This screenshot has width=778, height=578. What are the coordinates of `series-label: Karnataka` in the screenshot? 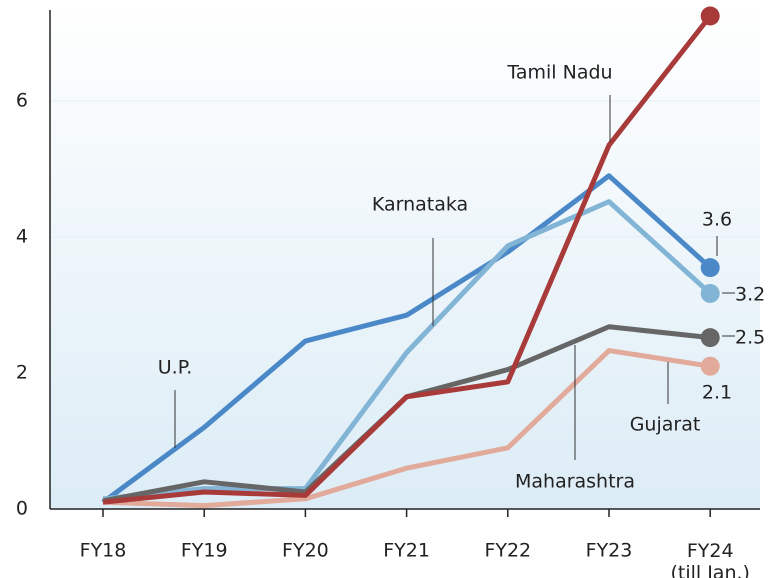 It's located at (420, 205).